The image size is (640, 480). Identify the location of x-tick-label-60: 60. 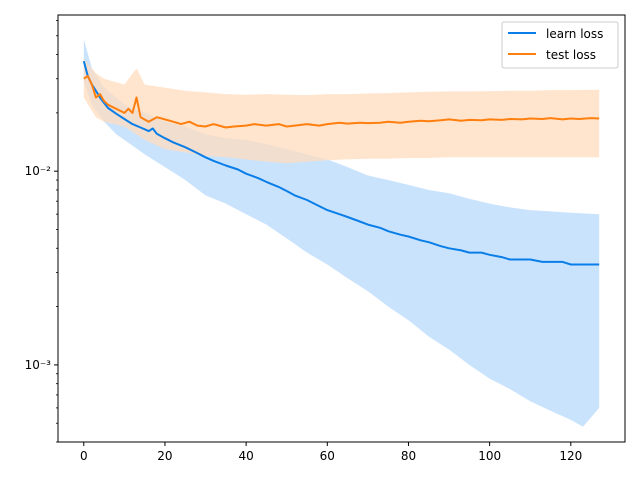
(327, 456).